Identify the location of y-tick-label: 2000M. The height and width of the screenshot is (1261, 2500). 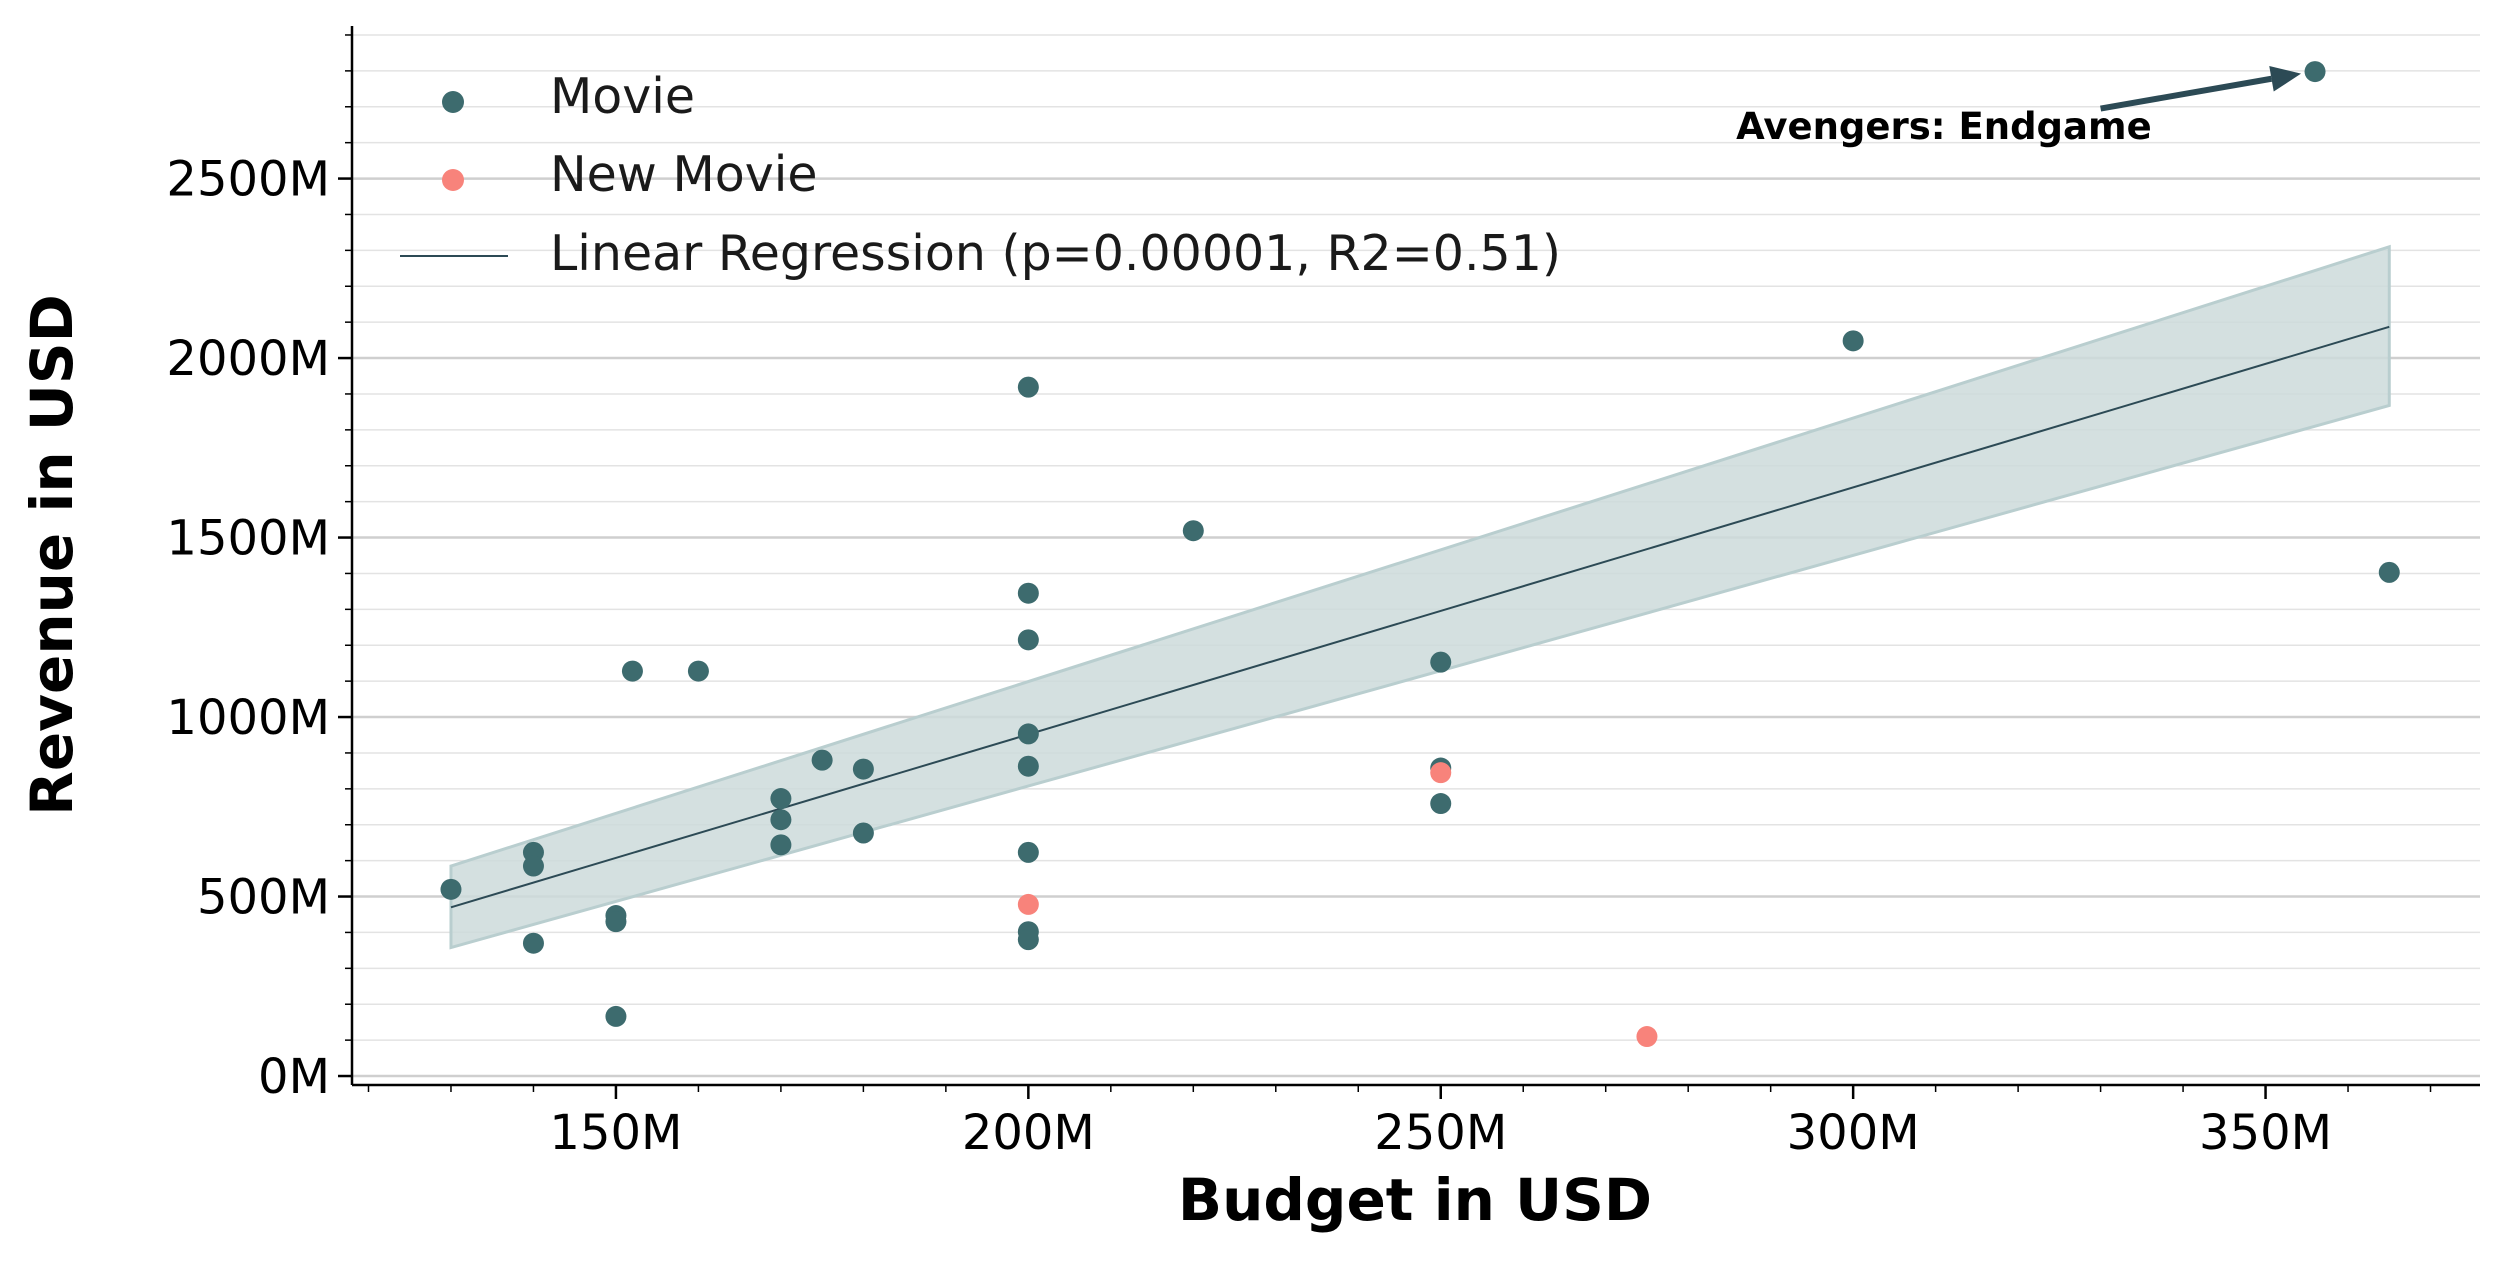
(248, 359).